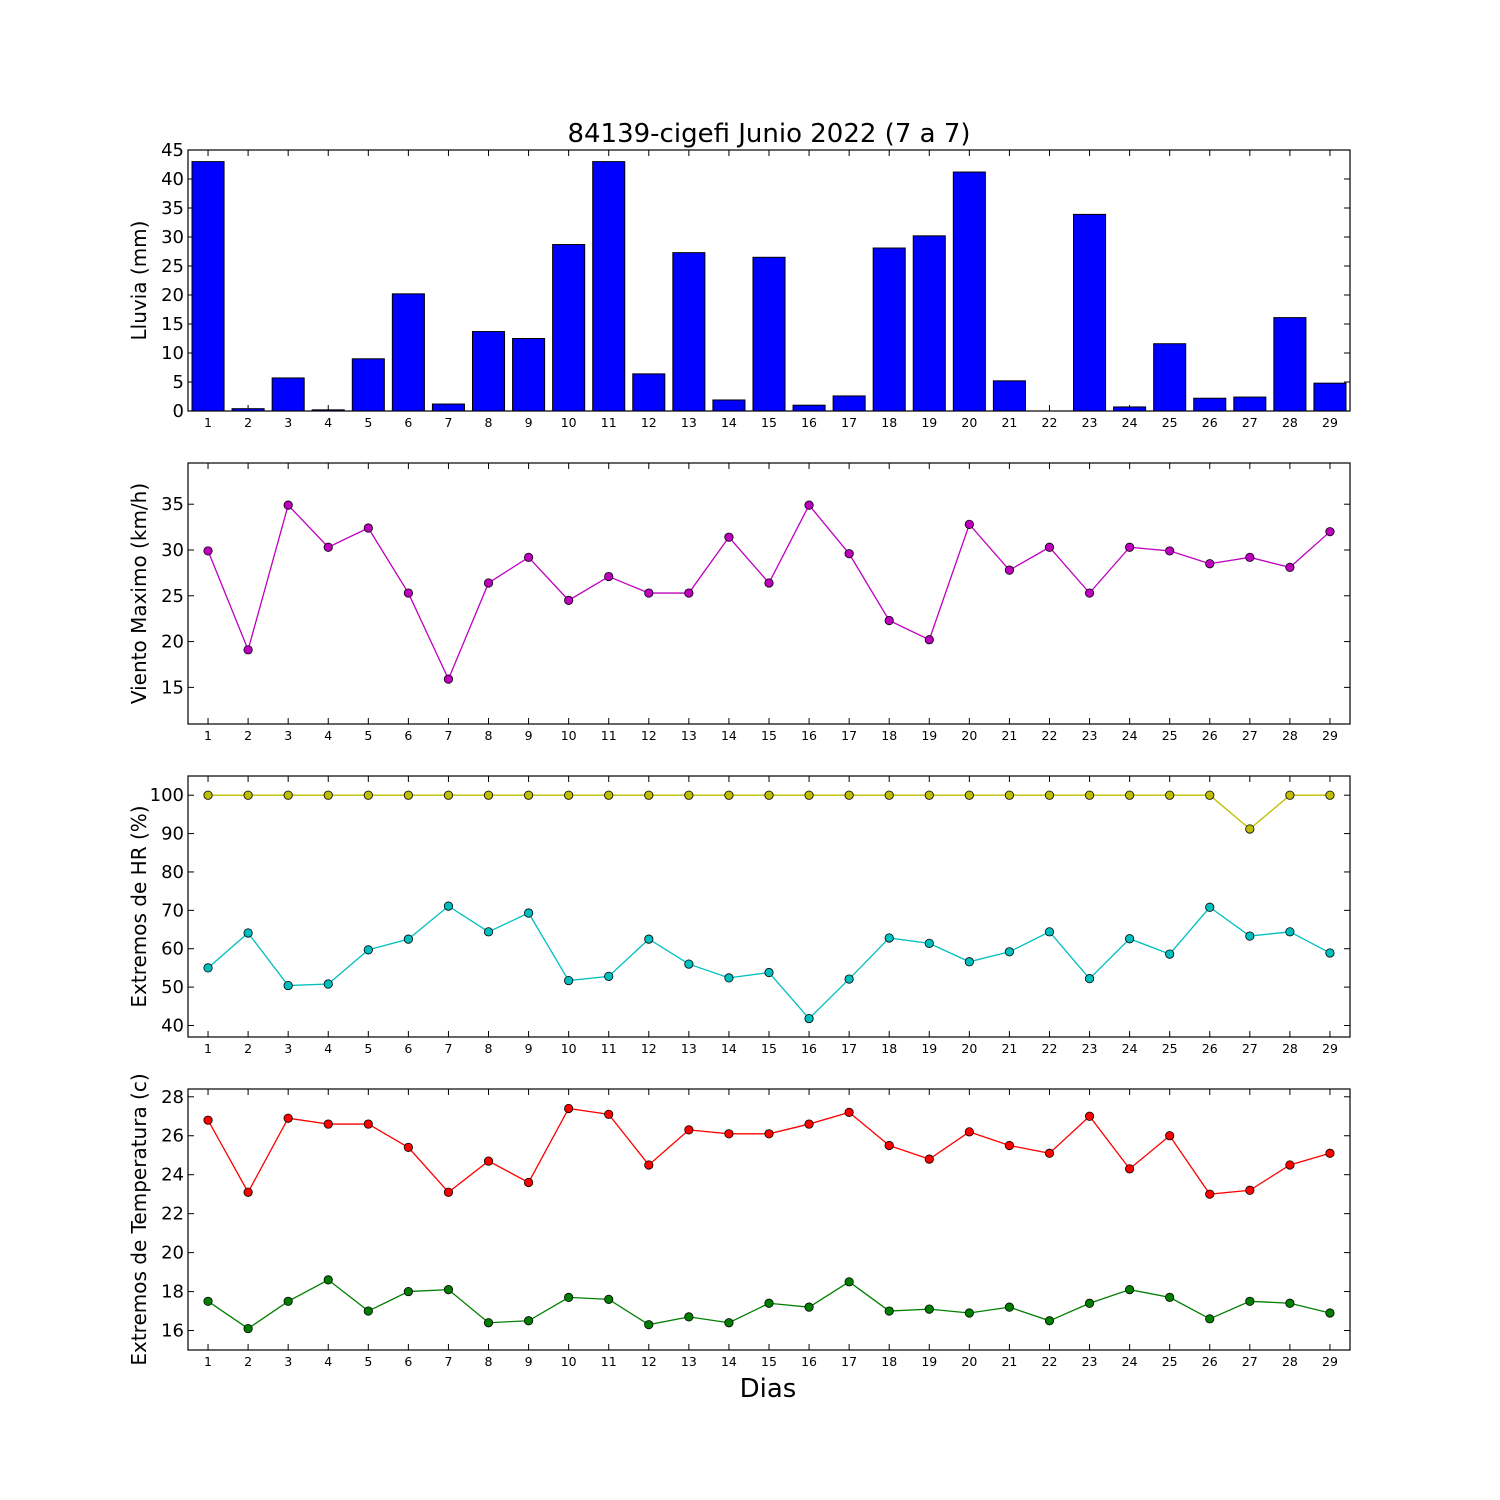  Describe the element at coordinates (328, 735) in the screenshot. I see `x-tick-label: 4` at that location.